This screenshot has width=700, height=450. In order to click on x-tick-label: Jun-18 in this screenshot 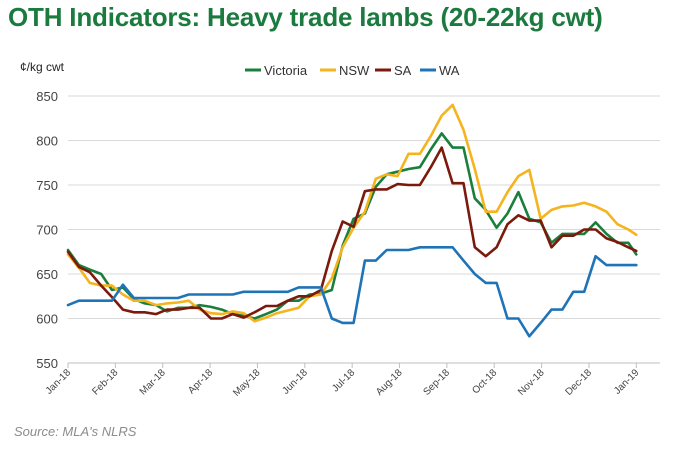, I will do `click(296, 382)`.